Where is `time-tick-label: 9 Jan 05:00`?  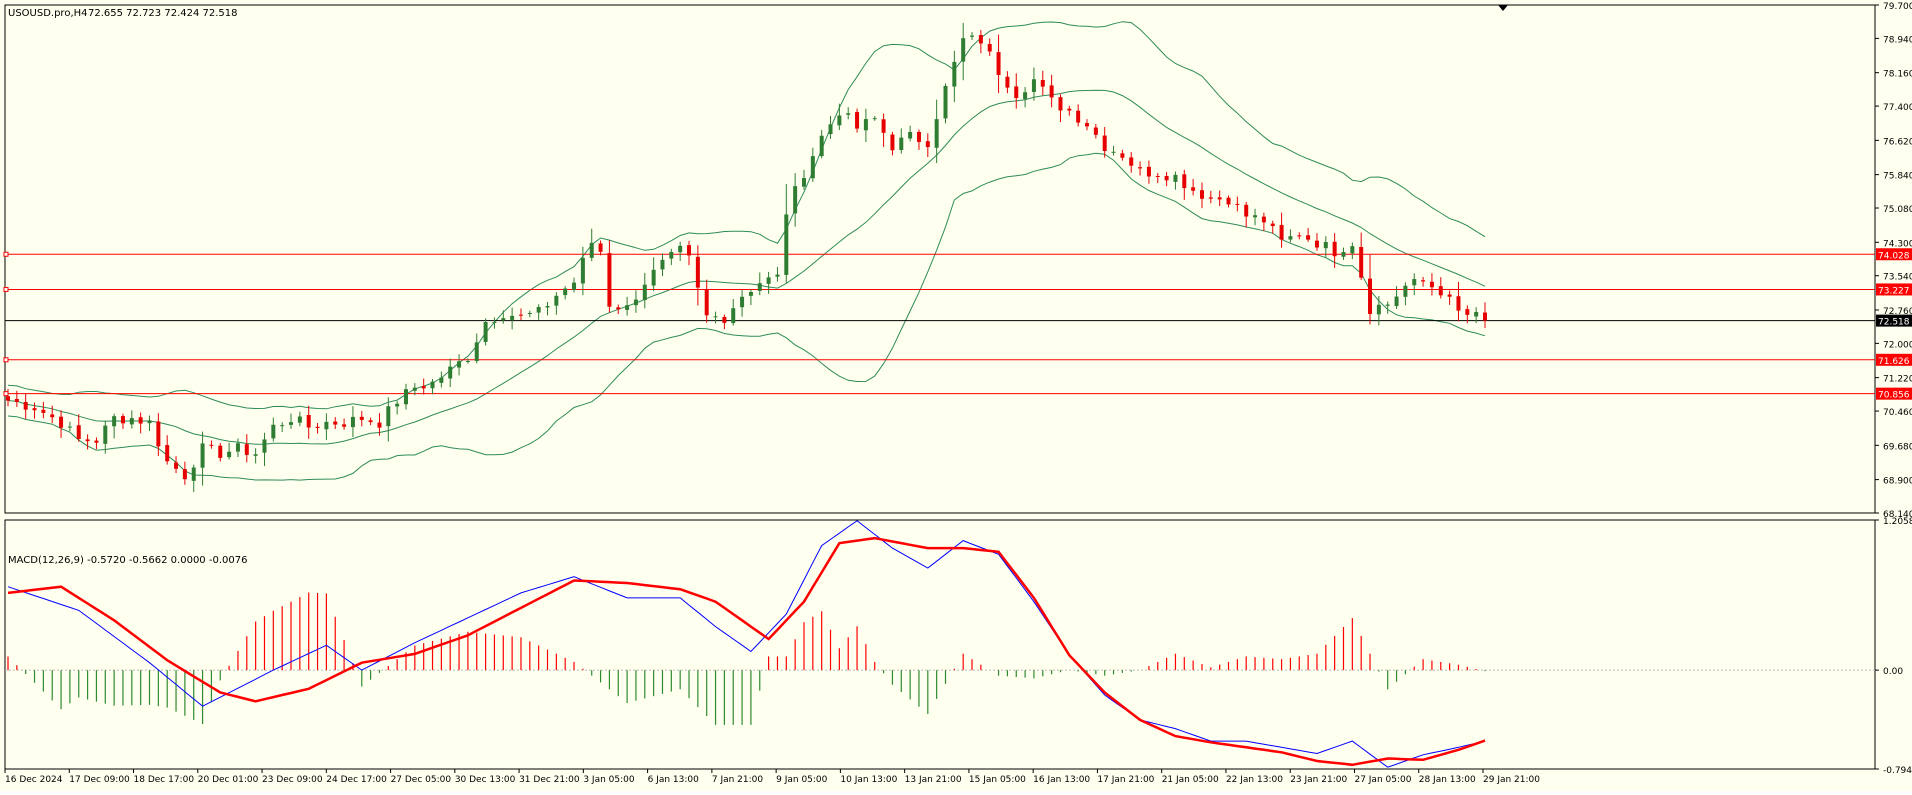 time-tick-label: 9 Jan 05:00 is located at coordinates (802, 780).